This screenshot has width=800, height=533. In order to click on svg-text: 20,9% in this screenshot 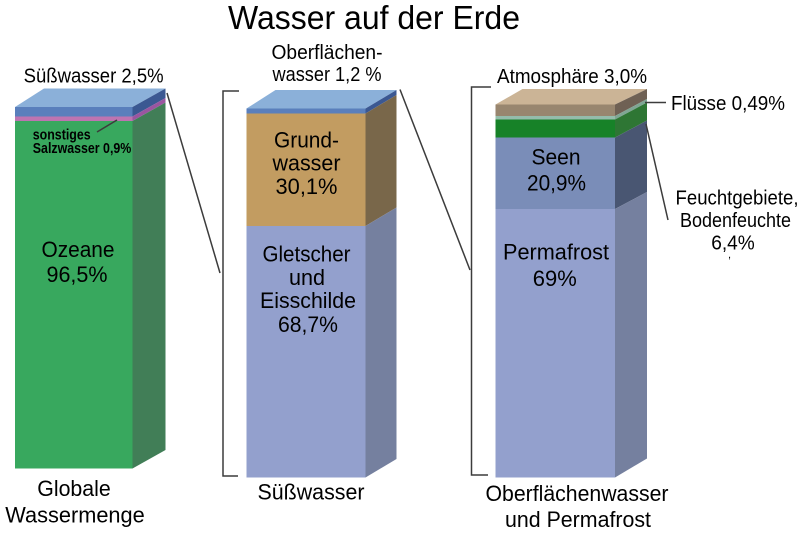, I will do `click(556, 182)`.